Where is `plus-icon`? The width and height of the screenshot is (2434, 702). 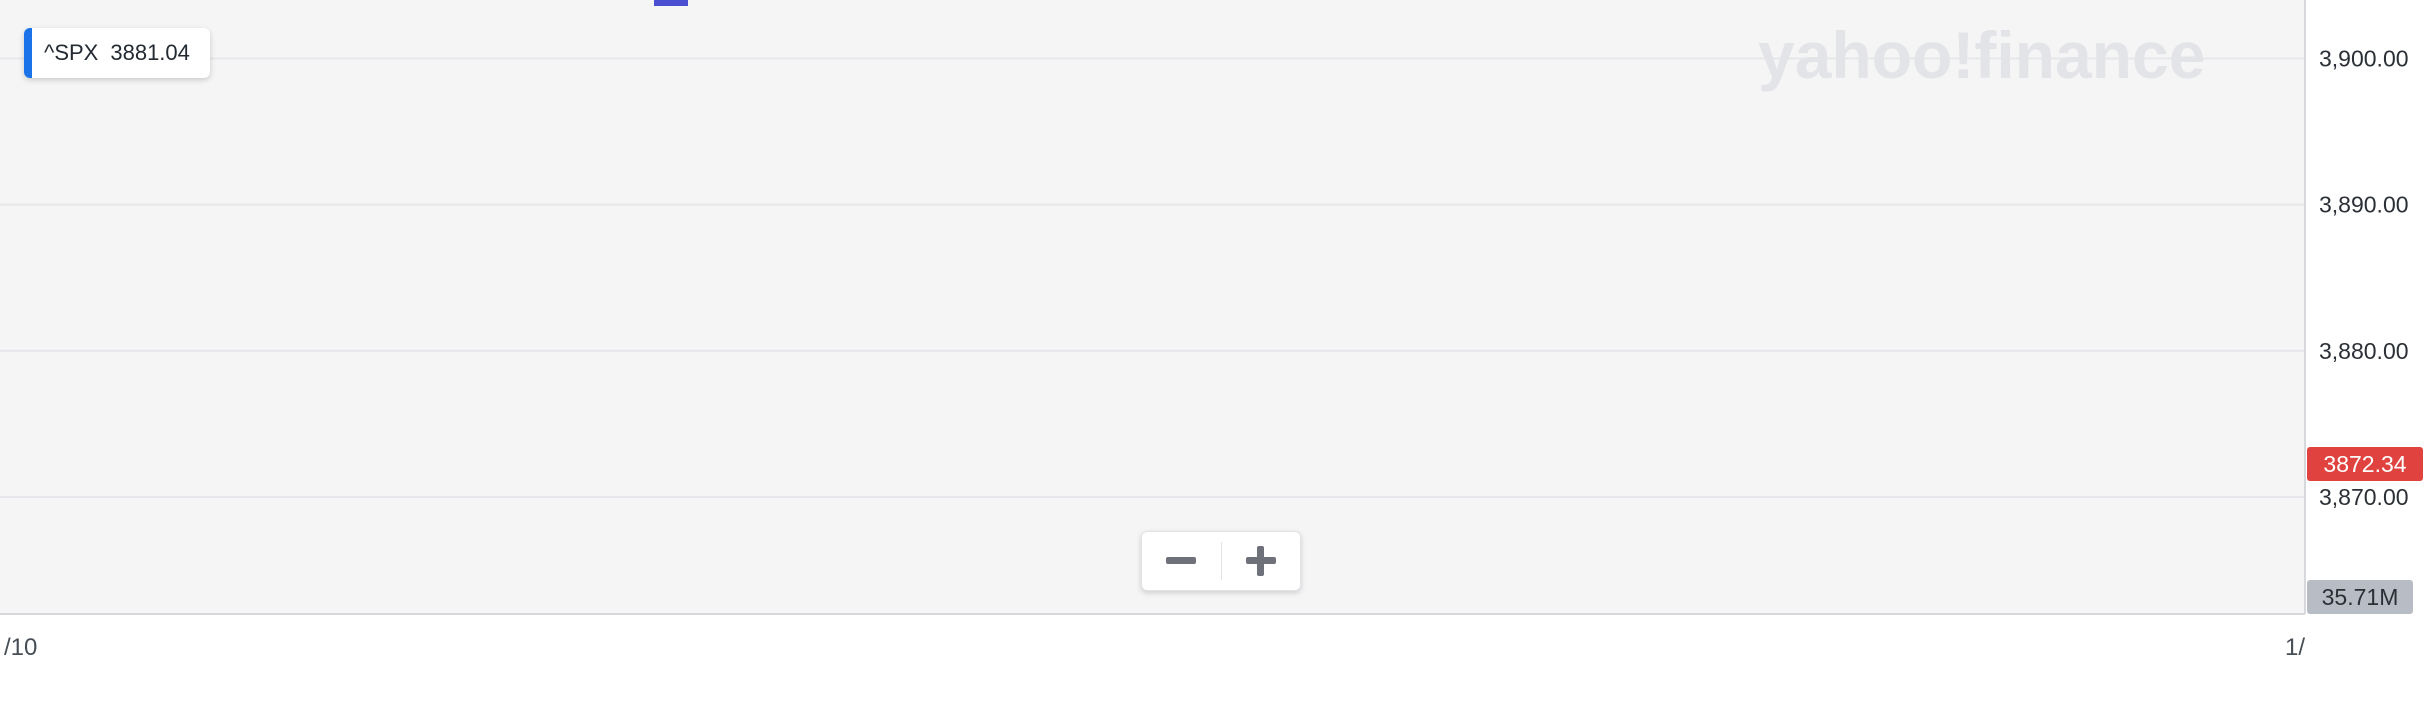
plus-icon is located at coordinates (1260, 561).